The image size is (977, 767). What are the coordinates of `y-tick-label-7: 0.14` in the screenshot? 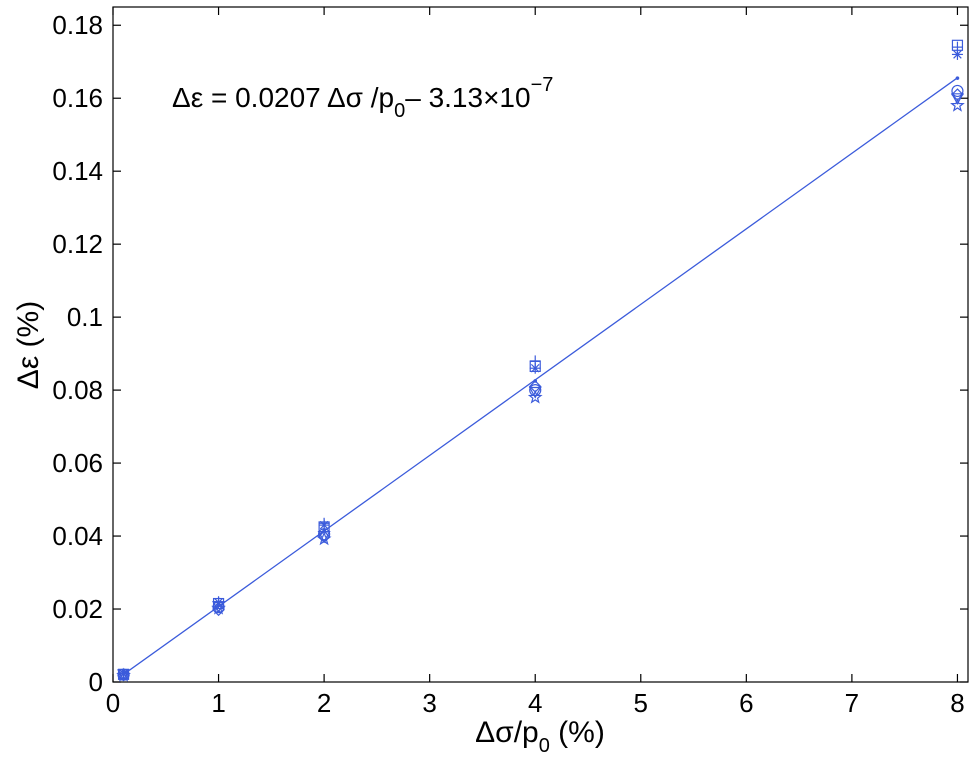 It's located at (77, 171).